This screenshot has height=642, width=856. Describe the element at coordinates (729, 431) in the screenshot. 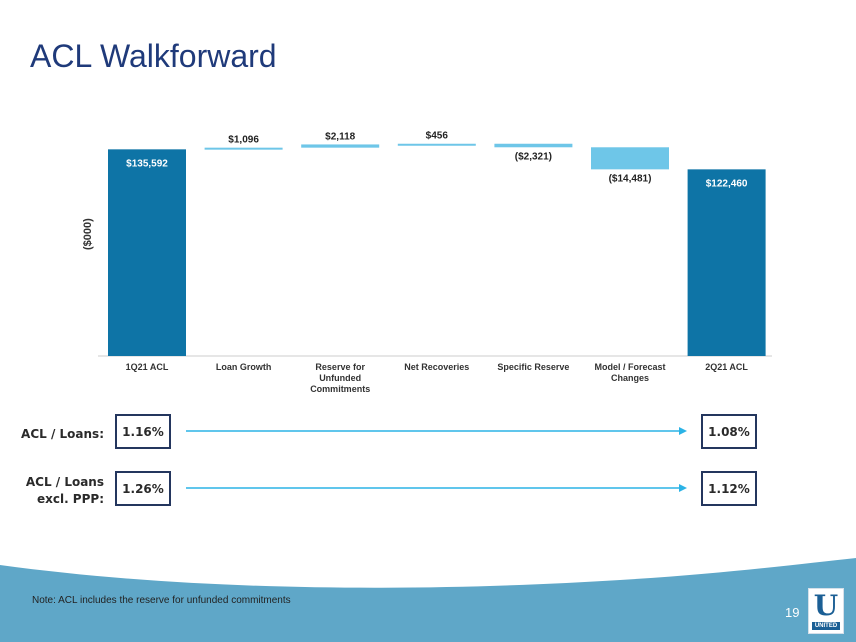

I see `ratio-end-acl-loans: 1.08%` at that location.